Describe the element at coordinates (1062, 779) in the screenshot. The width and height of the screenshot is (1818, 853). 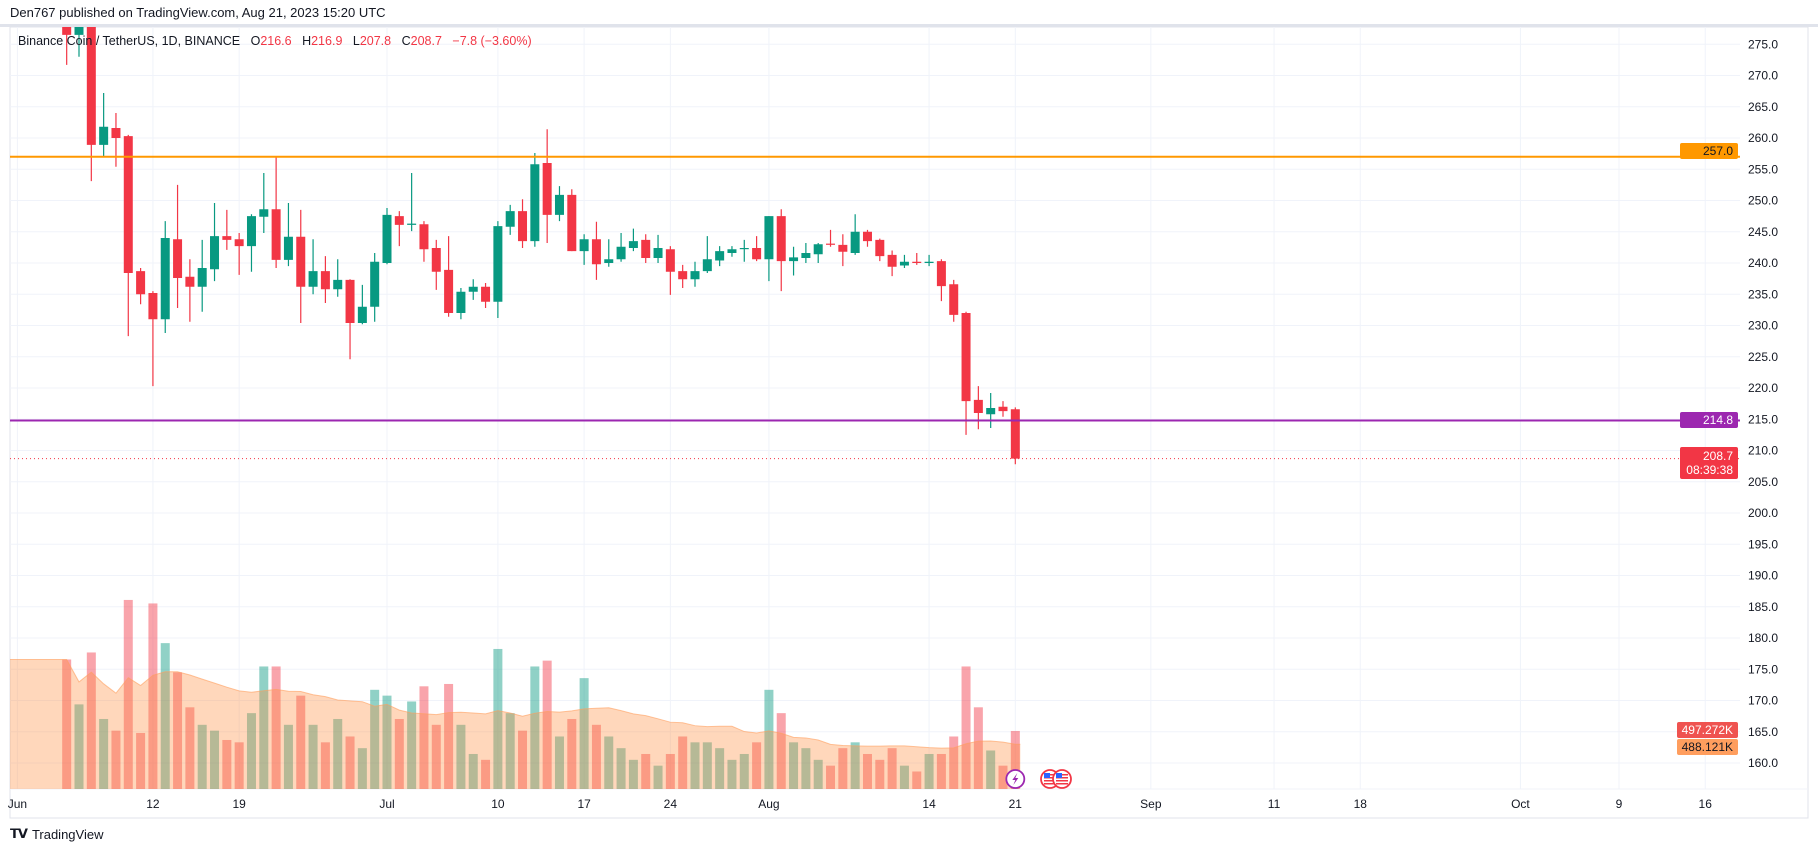
I see `us-flag-icon` at that location.